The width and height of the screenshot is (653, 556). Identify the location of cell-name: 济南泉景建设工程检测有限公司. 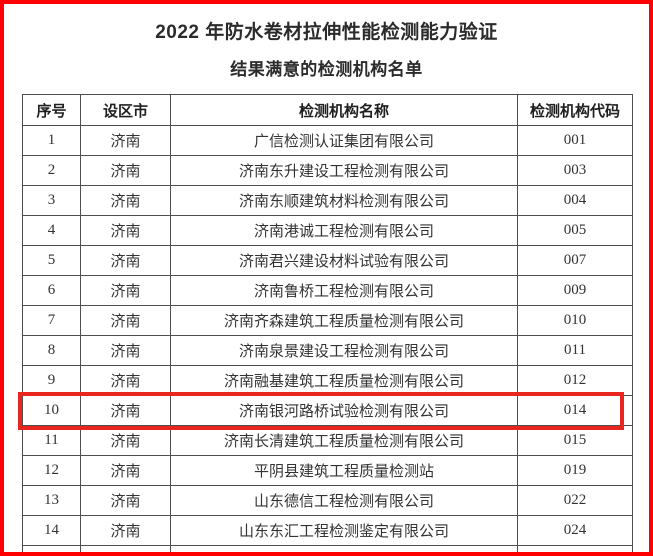
(344, 350).